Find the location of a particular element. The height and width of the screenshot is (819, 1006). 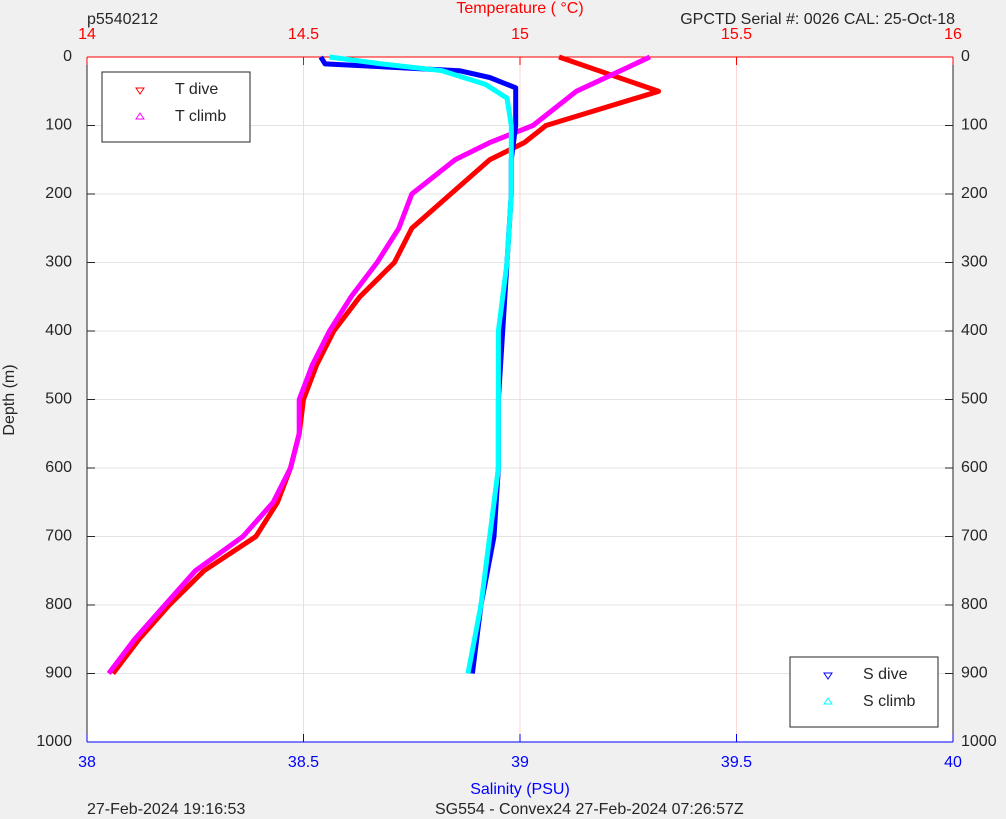

y-tick-label: 800 is located at coordinates (58, 604).